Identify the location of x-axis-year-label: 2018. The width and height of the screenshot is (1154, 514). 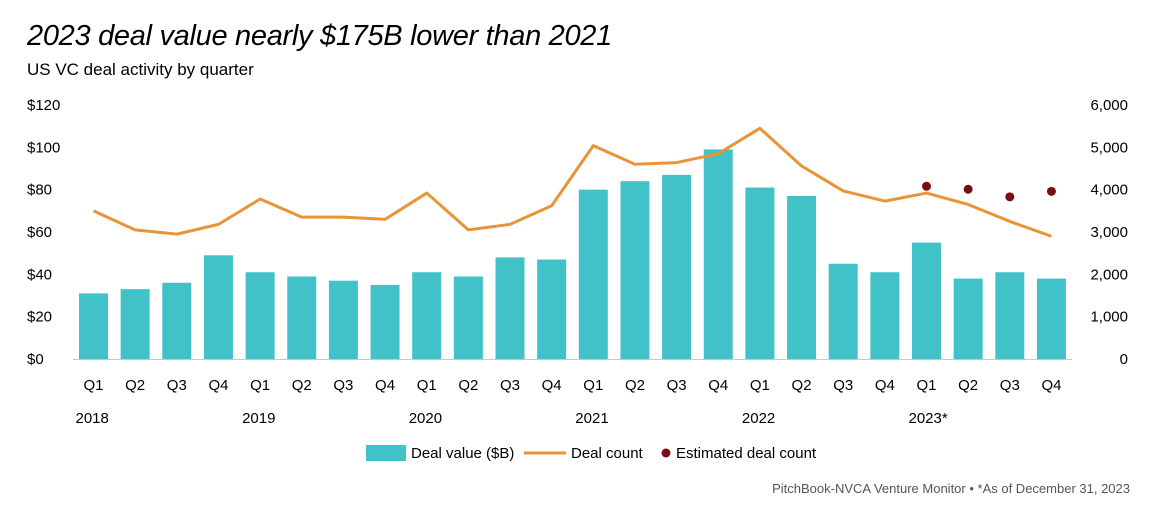
(92, 418).